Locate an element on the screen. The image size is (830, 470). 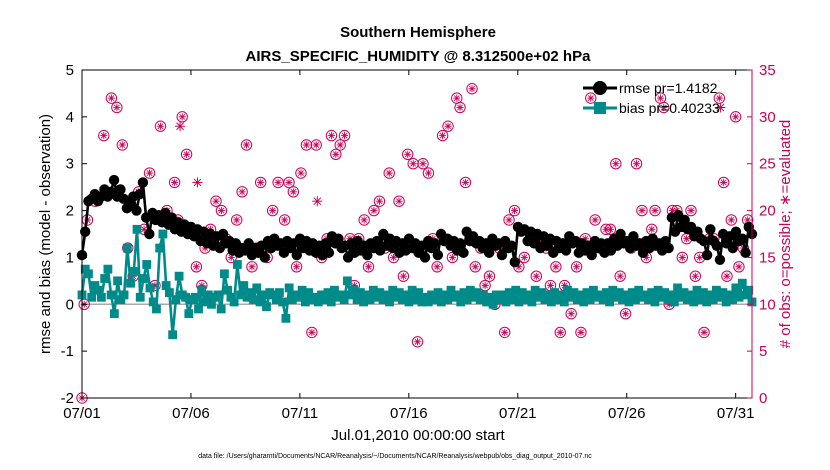
x-tick-label: 07/16 is located at coordinates (409, 413).